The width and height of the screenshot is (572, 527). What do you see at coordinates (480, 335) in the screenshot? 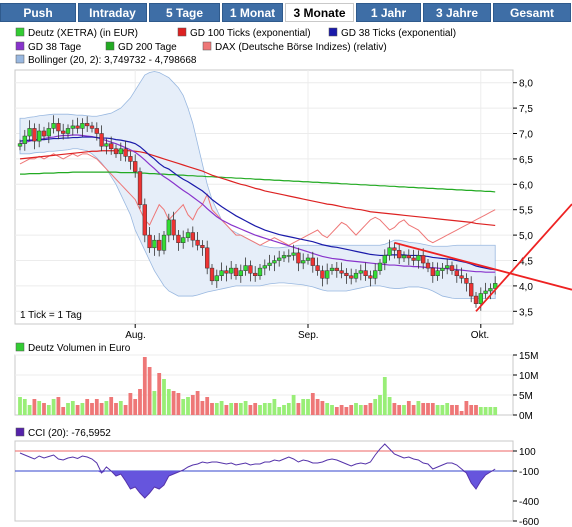
I see `price-x-tick-label: Okt.` at bounding box center [480, 335].